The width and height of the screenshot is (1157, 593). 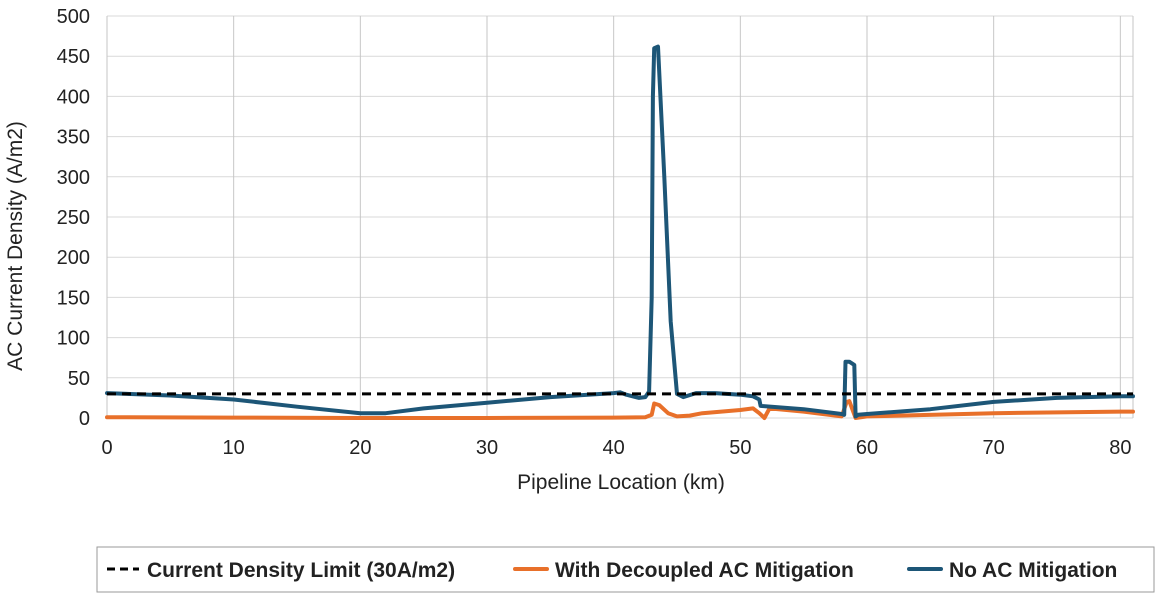 What do you see at coordinates (73, 339) in the screenshot?
I see `y-tick-label: 100` at bounding box center [73, 339].